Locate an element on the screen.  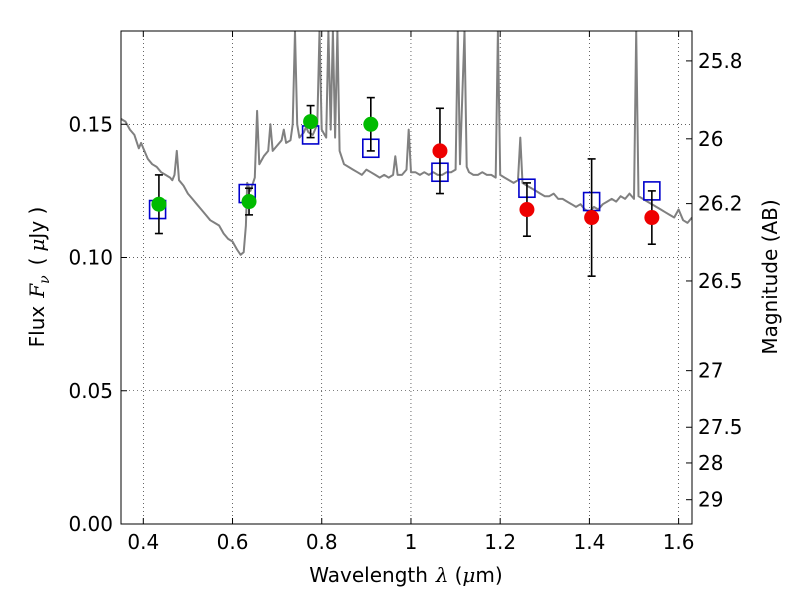
y-tick-label: 0.10 is located at coordinates (90, 258).